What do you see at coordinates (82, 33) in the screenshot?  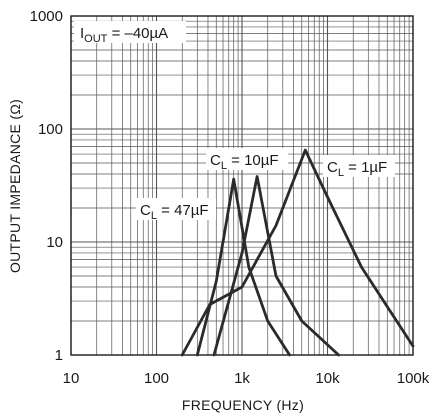 I see `condition-main: I` at bounding box center [82, 33].